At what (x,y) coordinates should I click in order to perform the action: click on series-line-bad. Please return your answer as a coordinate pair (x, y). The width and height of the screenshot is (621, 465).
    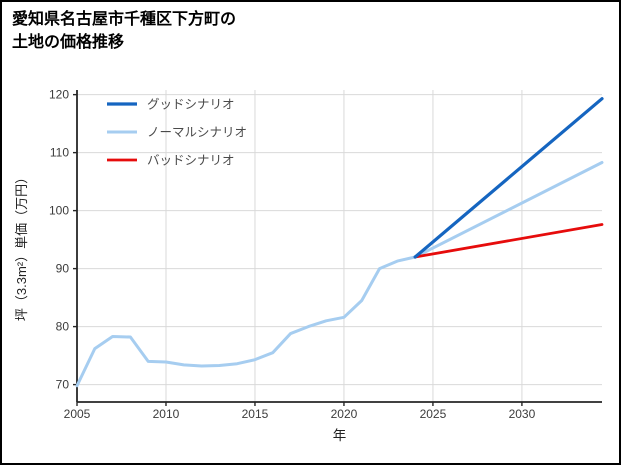
    Looking at the image, I should click on (508, 241).